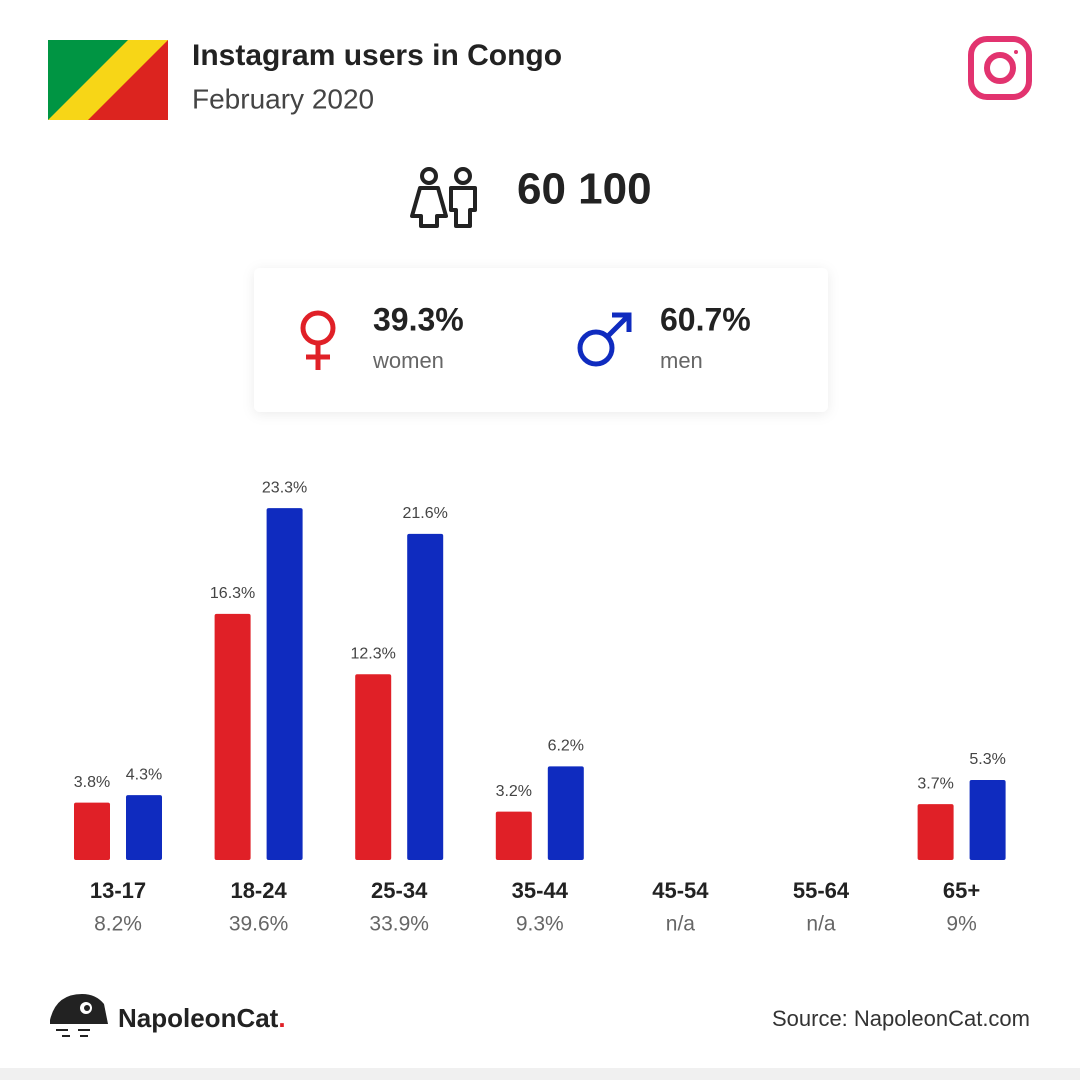  What do you see at coordinates (961, 890) in the screenshot?
I see `category-label: 65+` at bounding box center [961, 890].